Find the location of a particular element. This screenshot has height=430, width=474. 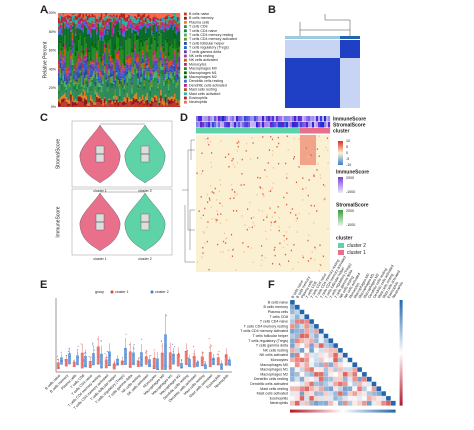

colorbar is located at coordinates (401, 353).